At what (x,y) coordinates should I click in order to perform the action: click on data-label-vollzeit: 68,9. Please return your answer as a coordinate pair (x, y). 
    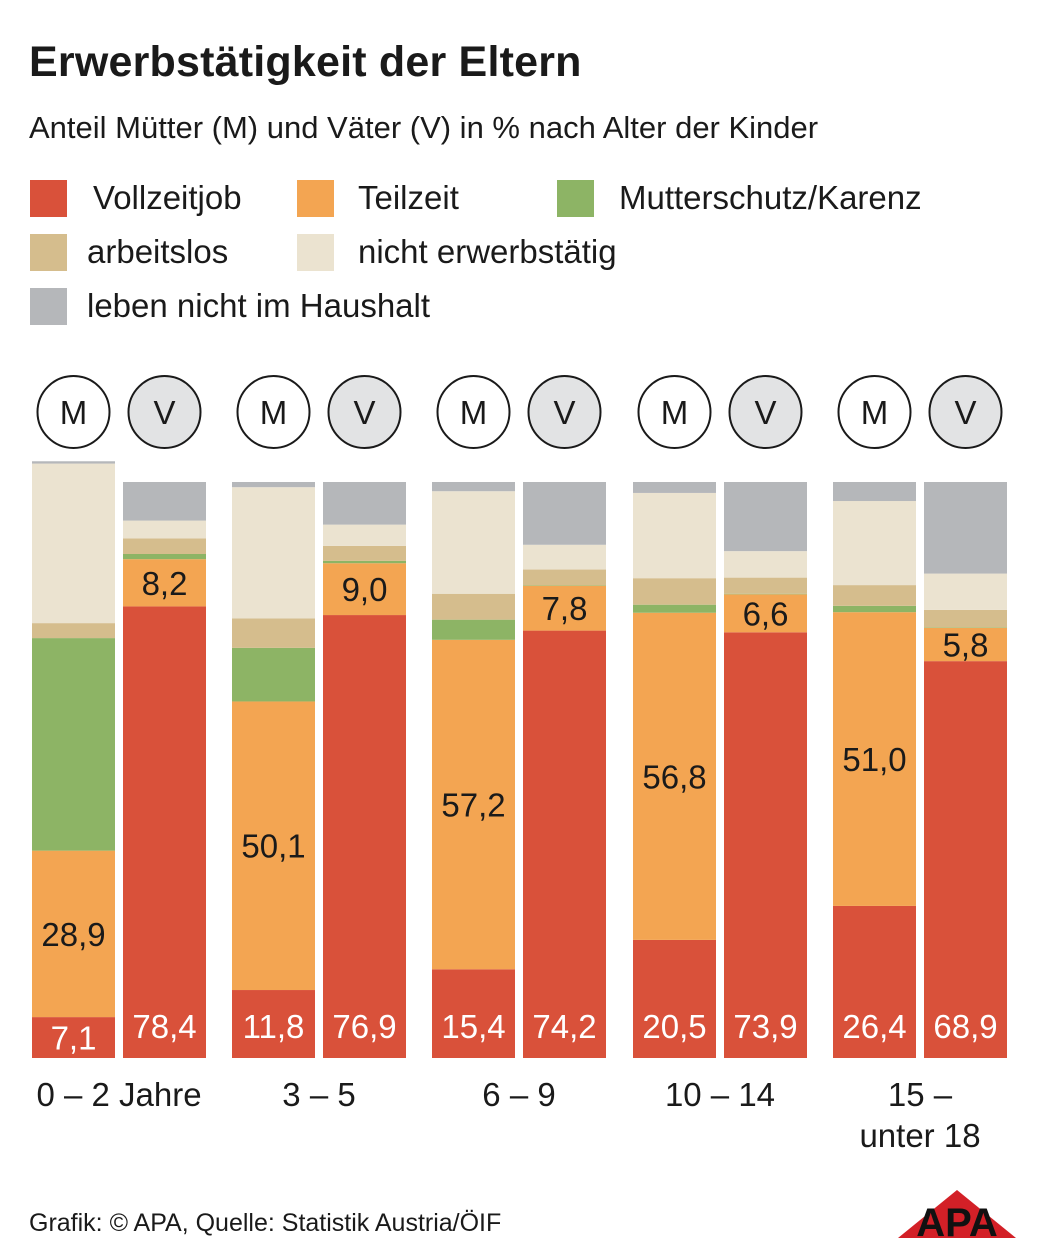
    Looking at the image, I should click on (965, 1026).